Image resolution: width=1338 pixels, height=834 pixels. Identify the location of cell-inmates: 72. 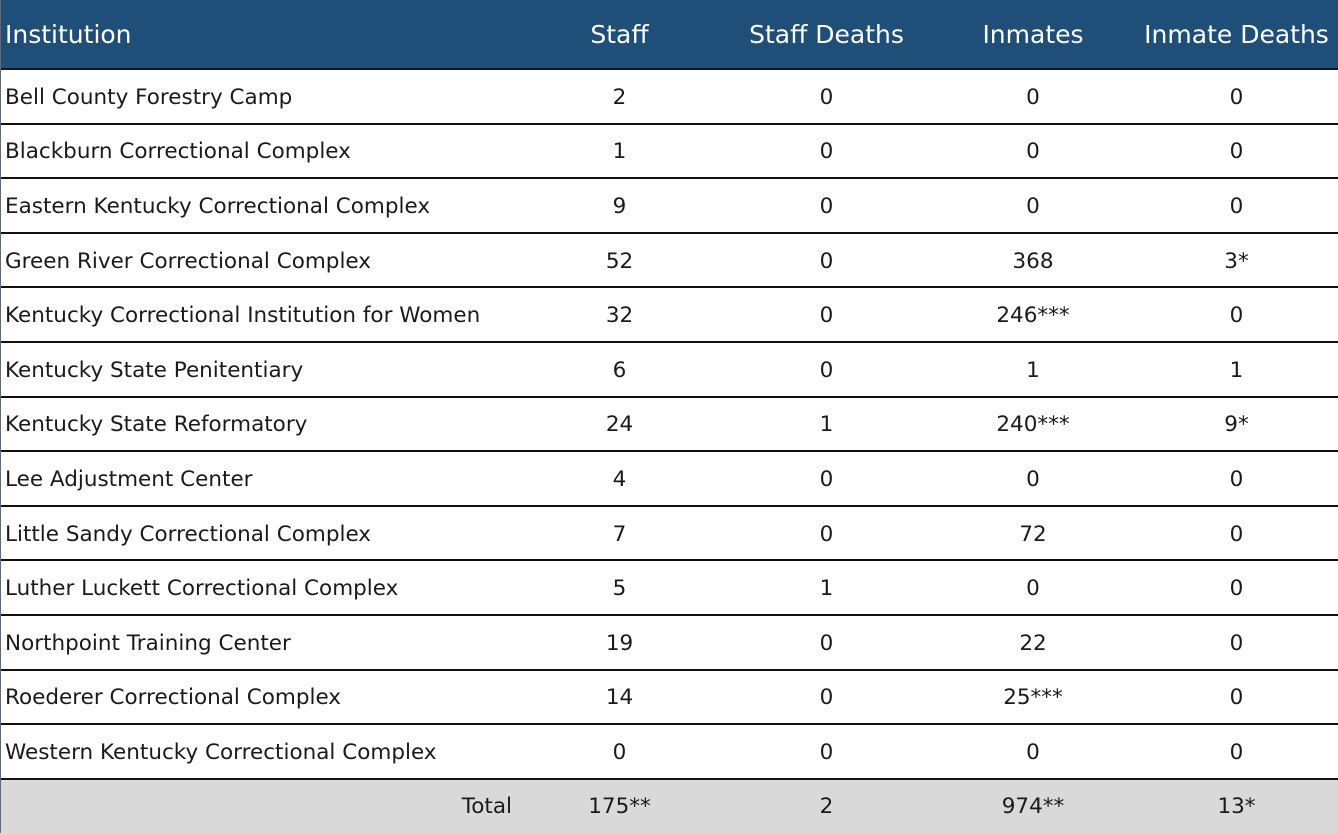
(1033, 534).